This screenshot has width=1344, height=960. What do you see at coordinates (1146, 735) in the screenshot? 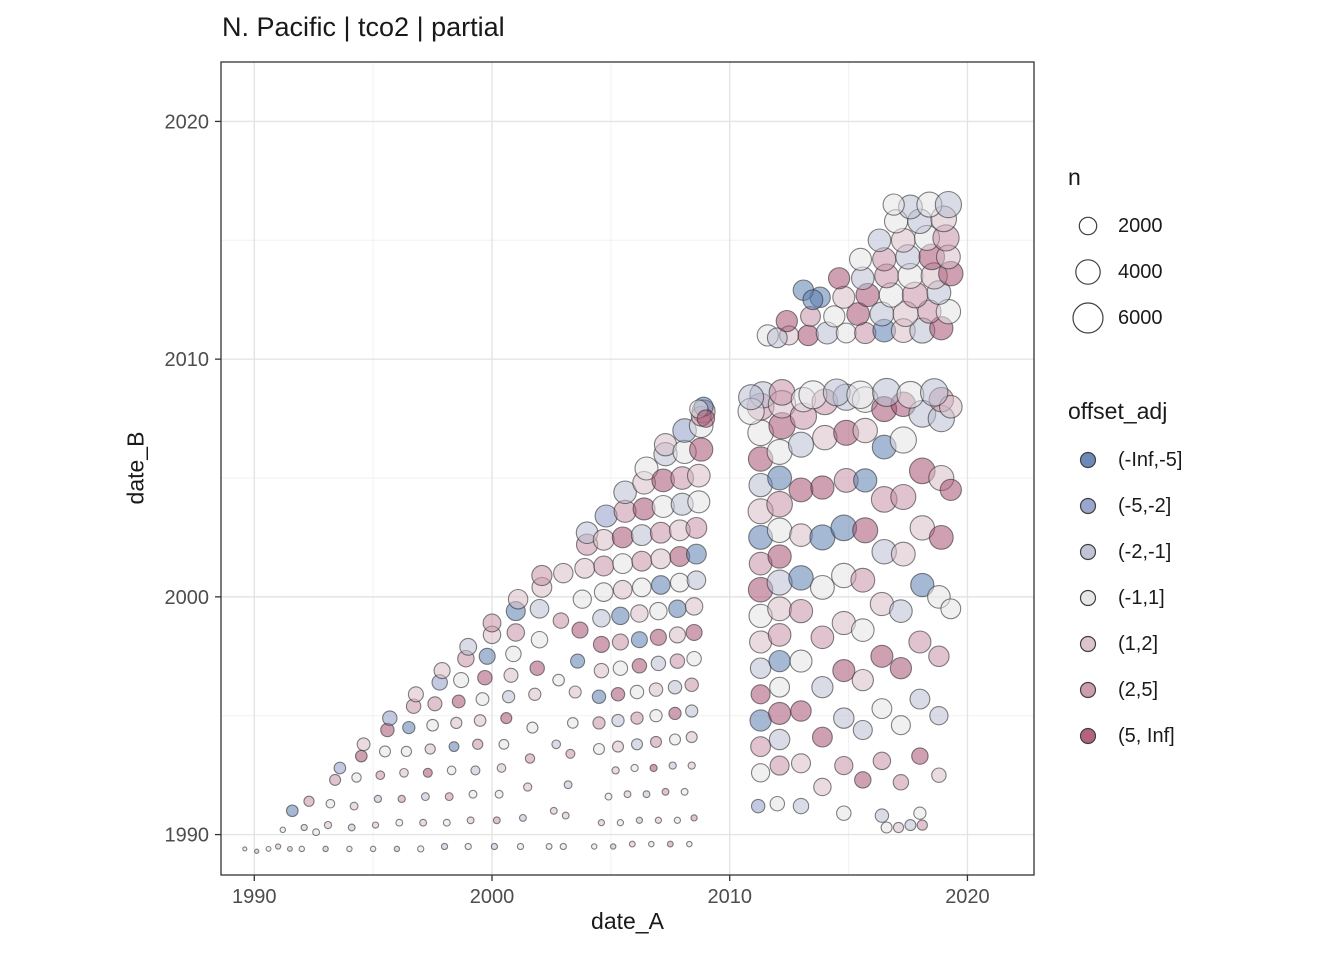
I see `color-legend-label: (5, Inf]` at bounding box center [1146, 735].